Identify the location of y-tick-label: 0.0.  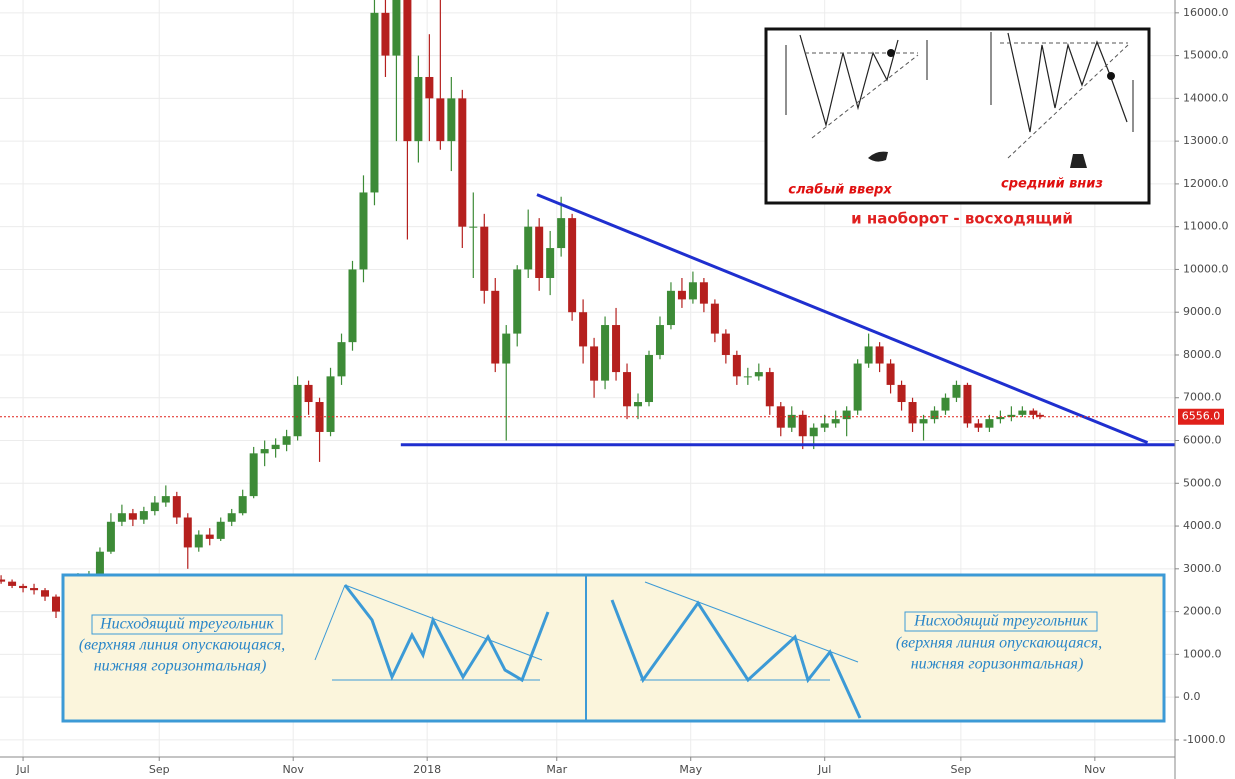
(1192, 696).